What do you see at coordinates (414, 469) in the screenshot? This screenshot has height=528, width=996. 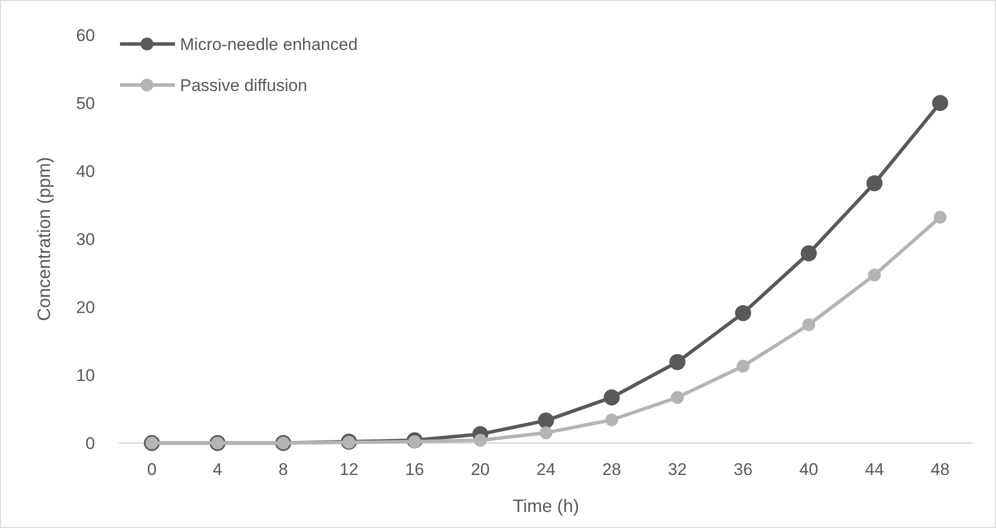 I see `x-tick-label: 16` at bounding box center [414, 469].